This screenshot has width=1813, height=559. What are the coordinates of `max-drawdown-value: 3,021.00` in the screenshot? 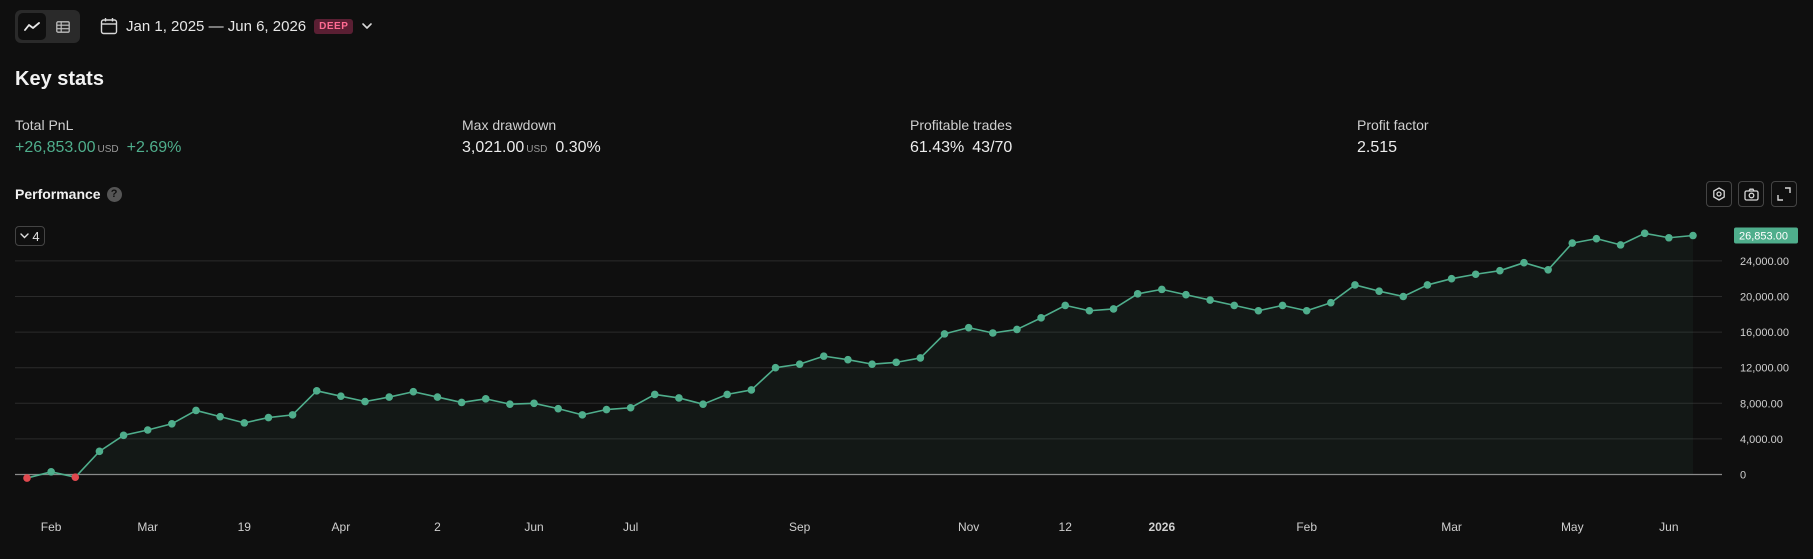 It's located at (493, 147).